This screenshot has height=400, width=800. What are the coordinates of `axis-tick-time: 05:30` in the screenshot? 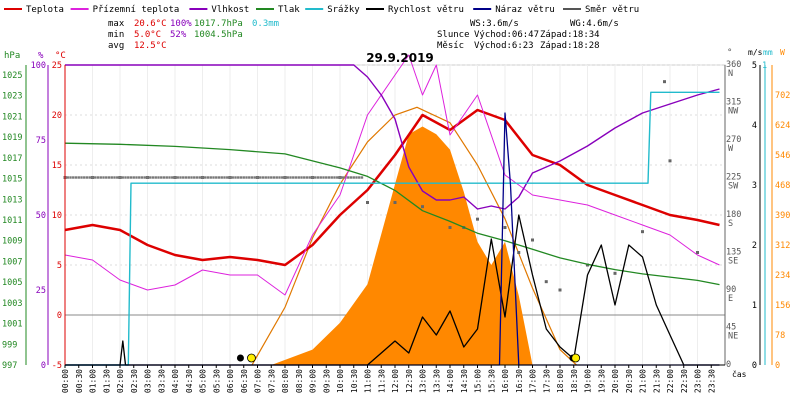 It's located at (216, 381).